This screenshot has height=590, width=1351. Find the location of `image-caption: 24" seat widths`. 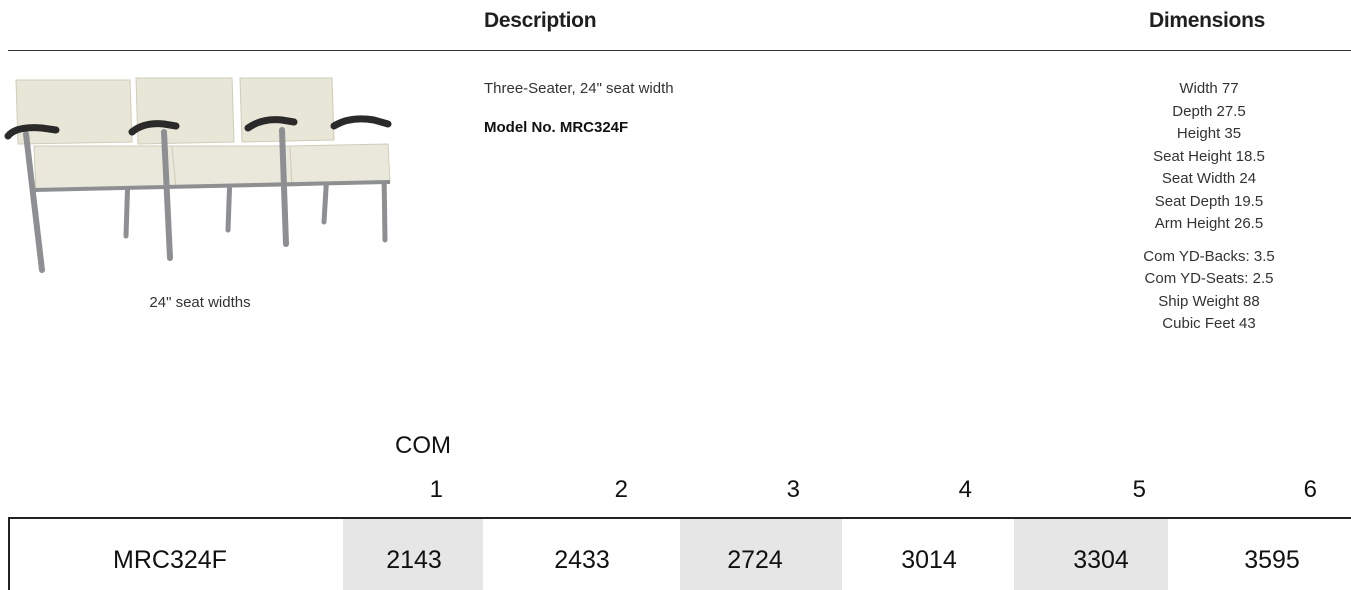

image-caption: 24" seat widths is located at coordinates (200, 302).